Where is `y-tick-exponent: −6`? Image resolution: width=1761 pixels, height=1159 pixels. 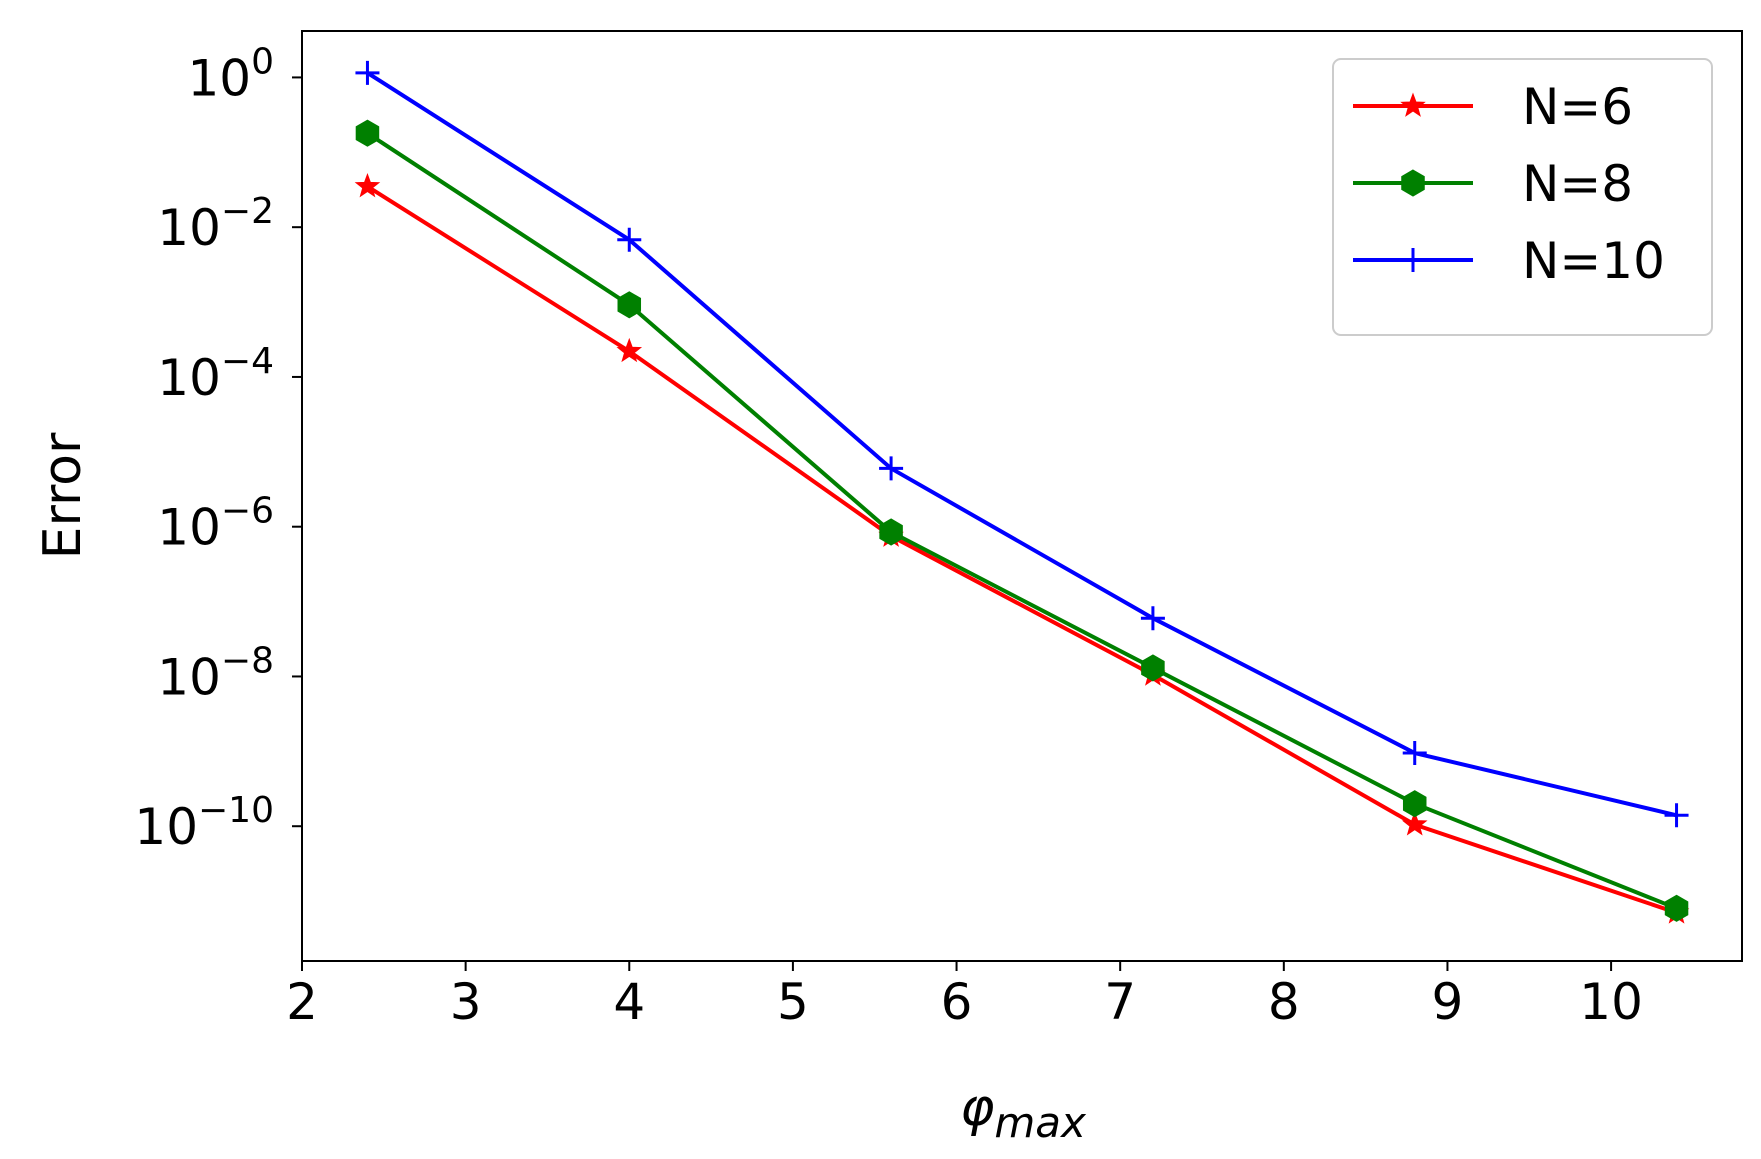 y-tick-exponent: −6 is located at coordinates (247, 511).